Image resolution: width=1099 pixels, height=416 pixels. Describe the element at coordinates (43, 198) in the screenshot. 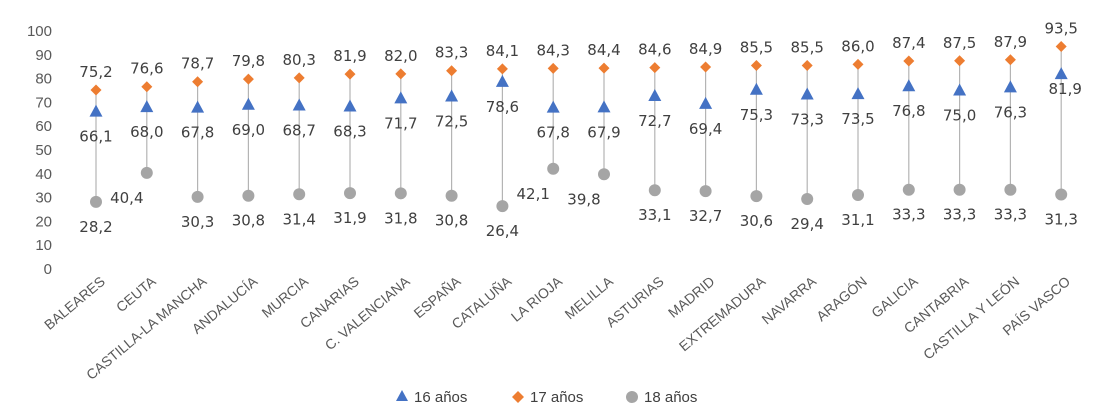

I see `y-tick-label: 30` at that location.